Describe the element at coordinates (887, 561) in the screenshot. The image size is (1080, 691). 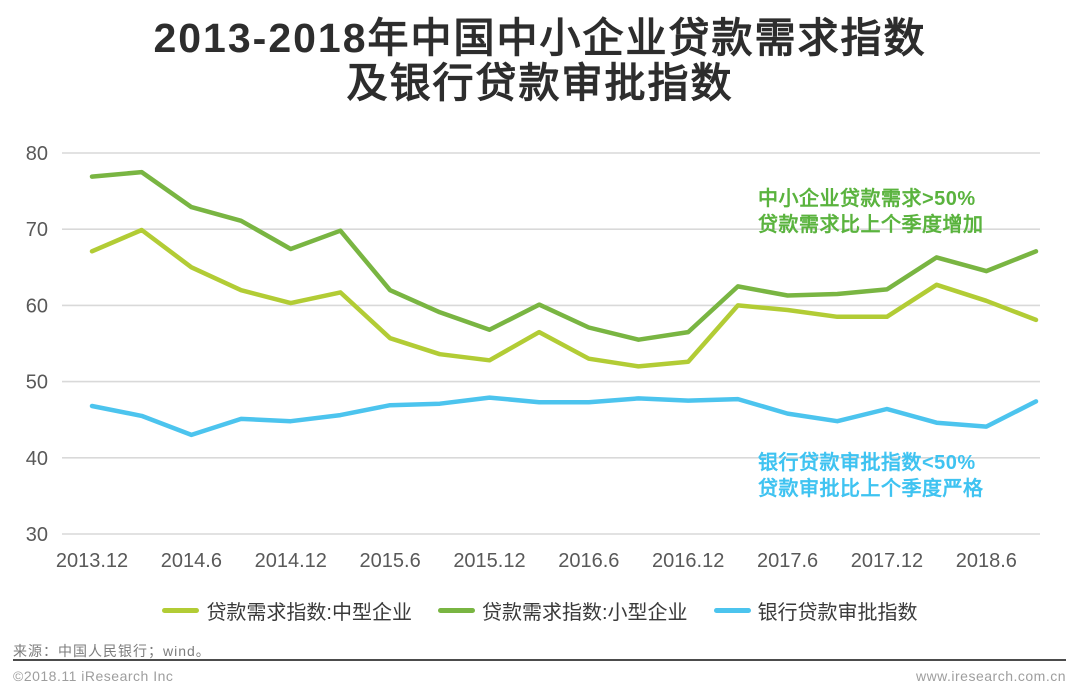
I see `svg-text: 2017.12` at that location.